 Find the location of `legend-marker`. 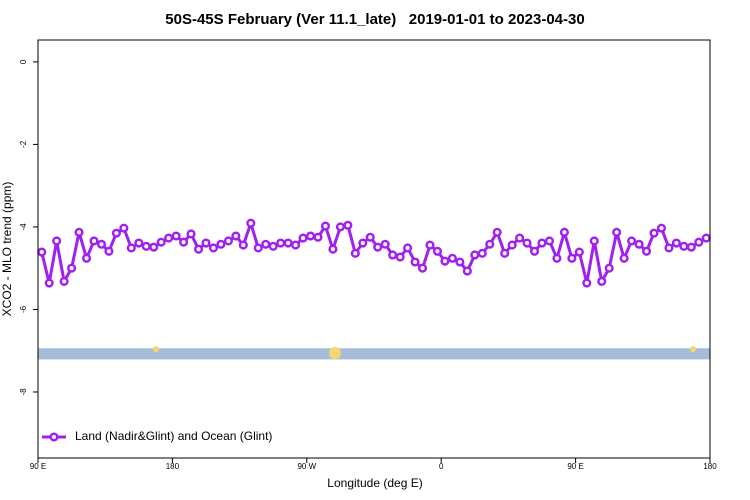

legend-marker is located at coordinates (54, 437).